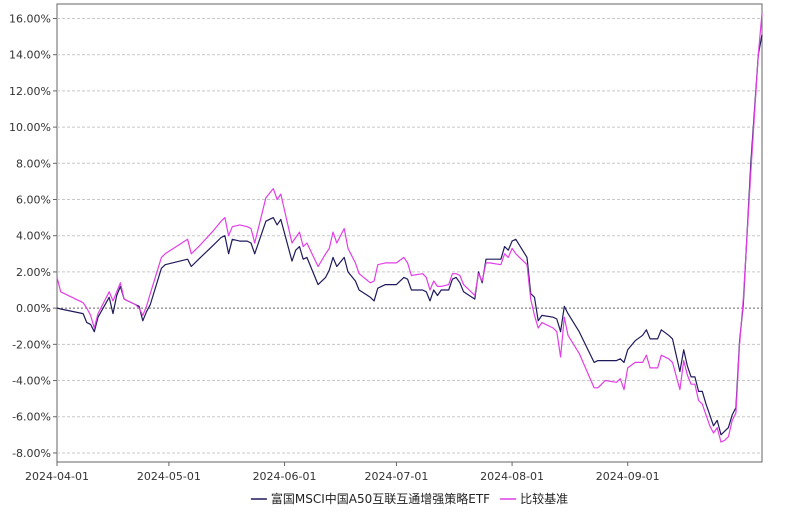 The height and width of the screenshot is (512, 800). What do you see at coordinates (33, 200) in the screenshot?
I see `y-tick-label: 6.00%` at bounding box center [33, 200].